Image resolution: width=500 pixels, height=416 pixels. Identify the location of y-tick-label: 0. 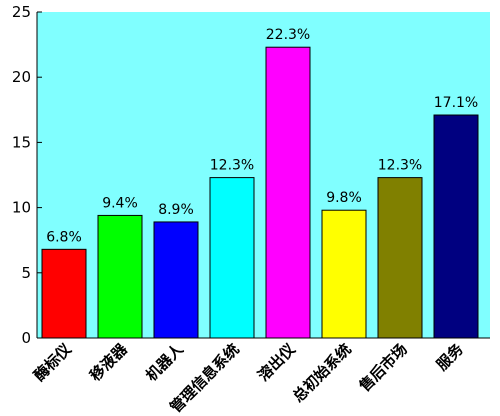
(26, 338).